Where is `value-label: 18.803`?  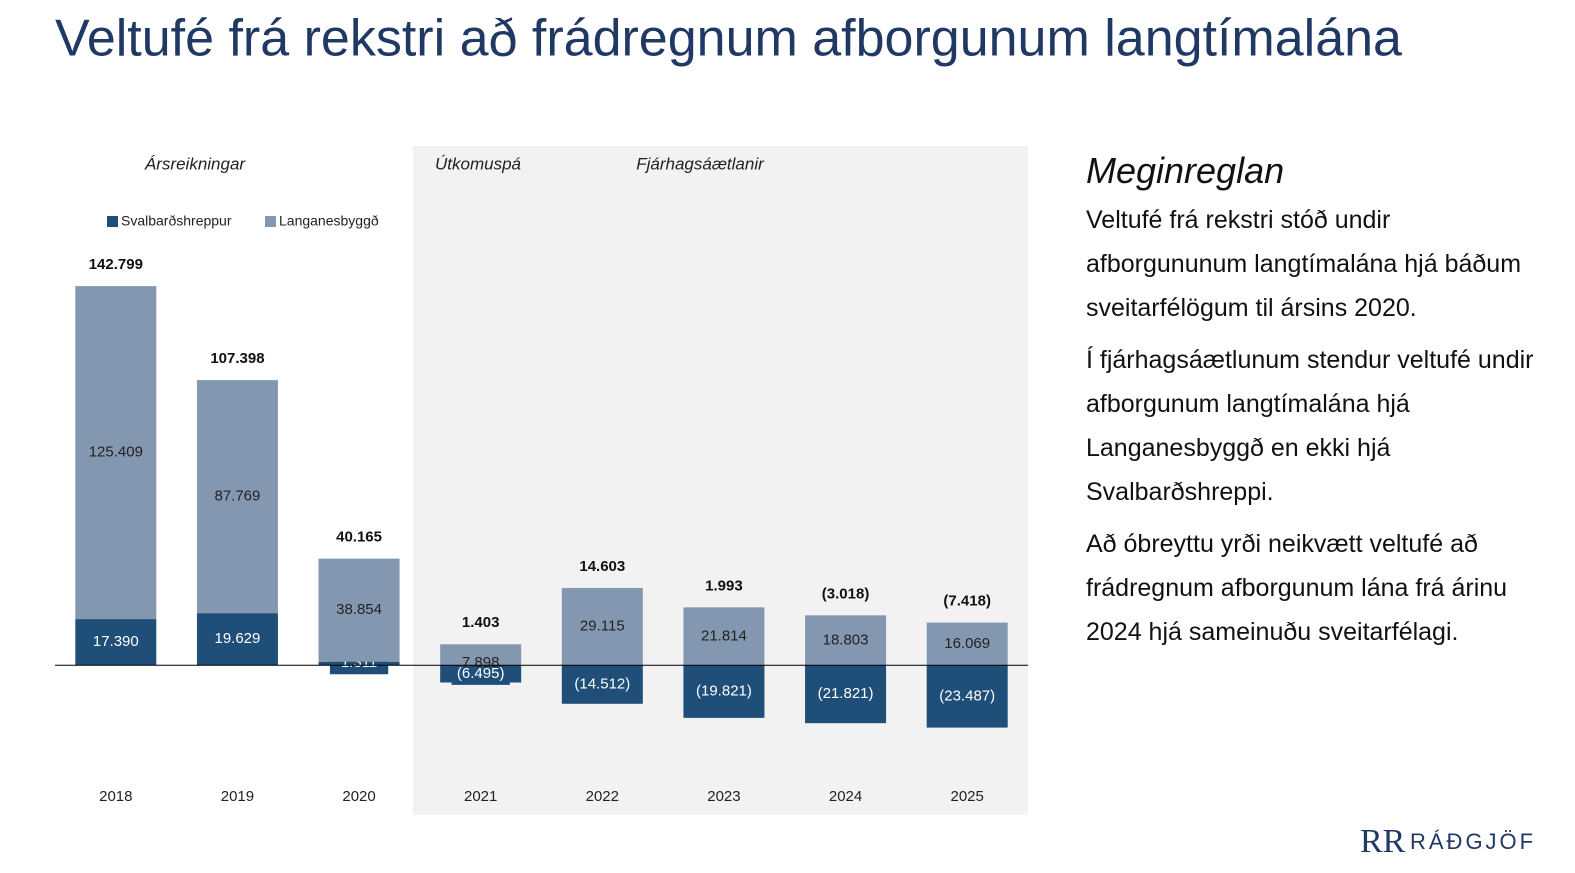
value-label: 18.803 is located at coordinates (846, 639).